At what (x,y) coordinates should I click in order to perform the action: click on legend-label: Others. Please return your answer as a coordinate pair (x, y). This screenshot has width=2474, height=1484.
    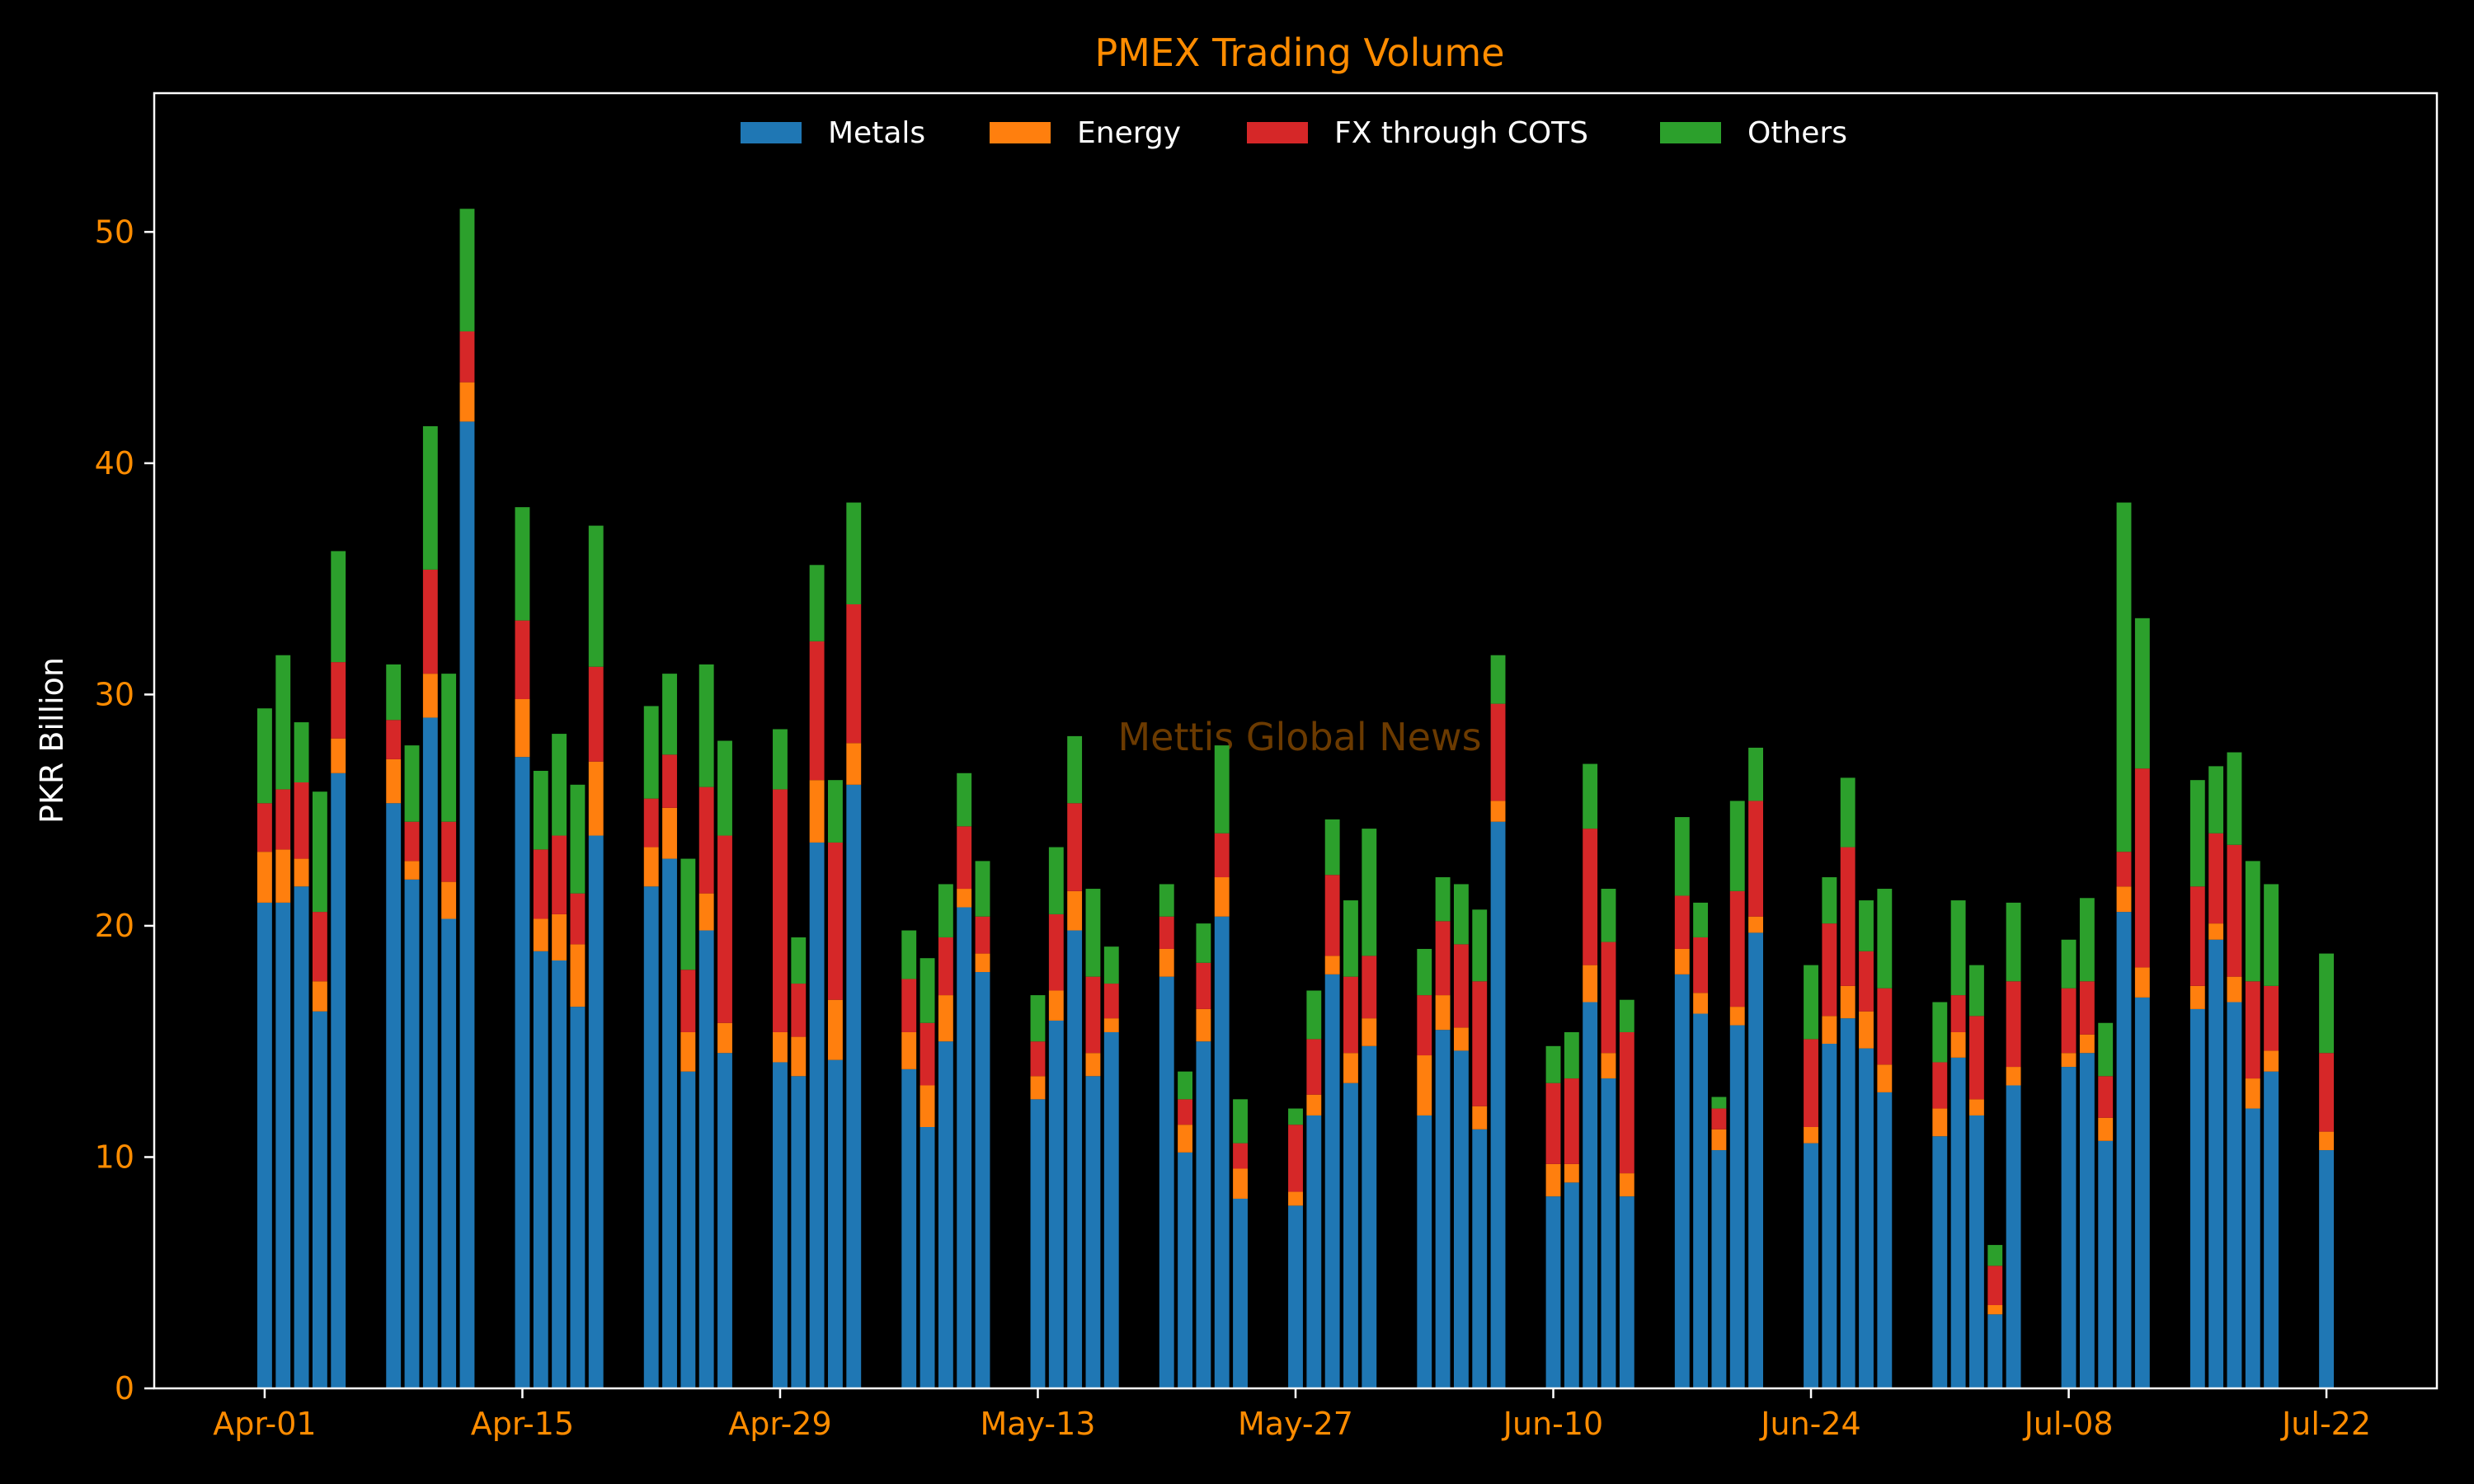
    Looking at the image, I should click on (1797, 133).